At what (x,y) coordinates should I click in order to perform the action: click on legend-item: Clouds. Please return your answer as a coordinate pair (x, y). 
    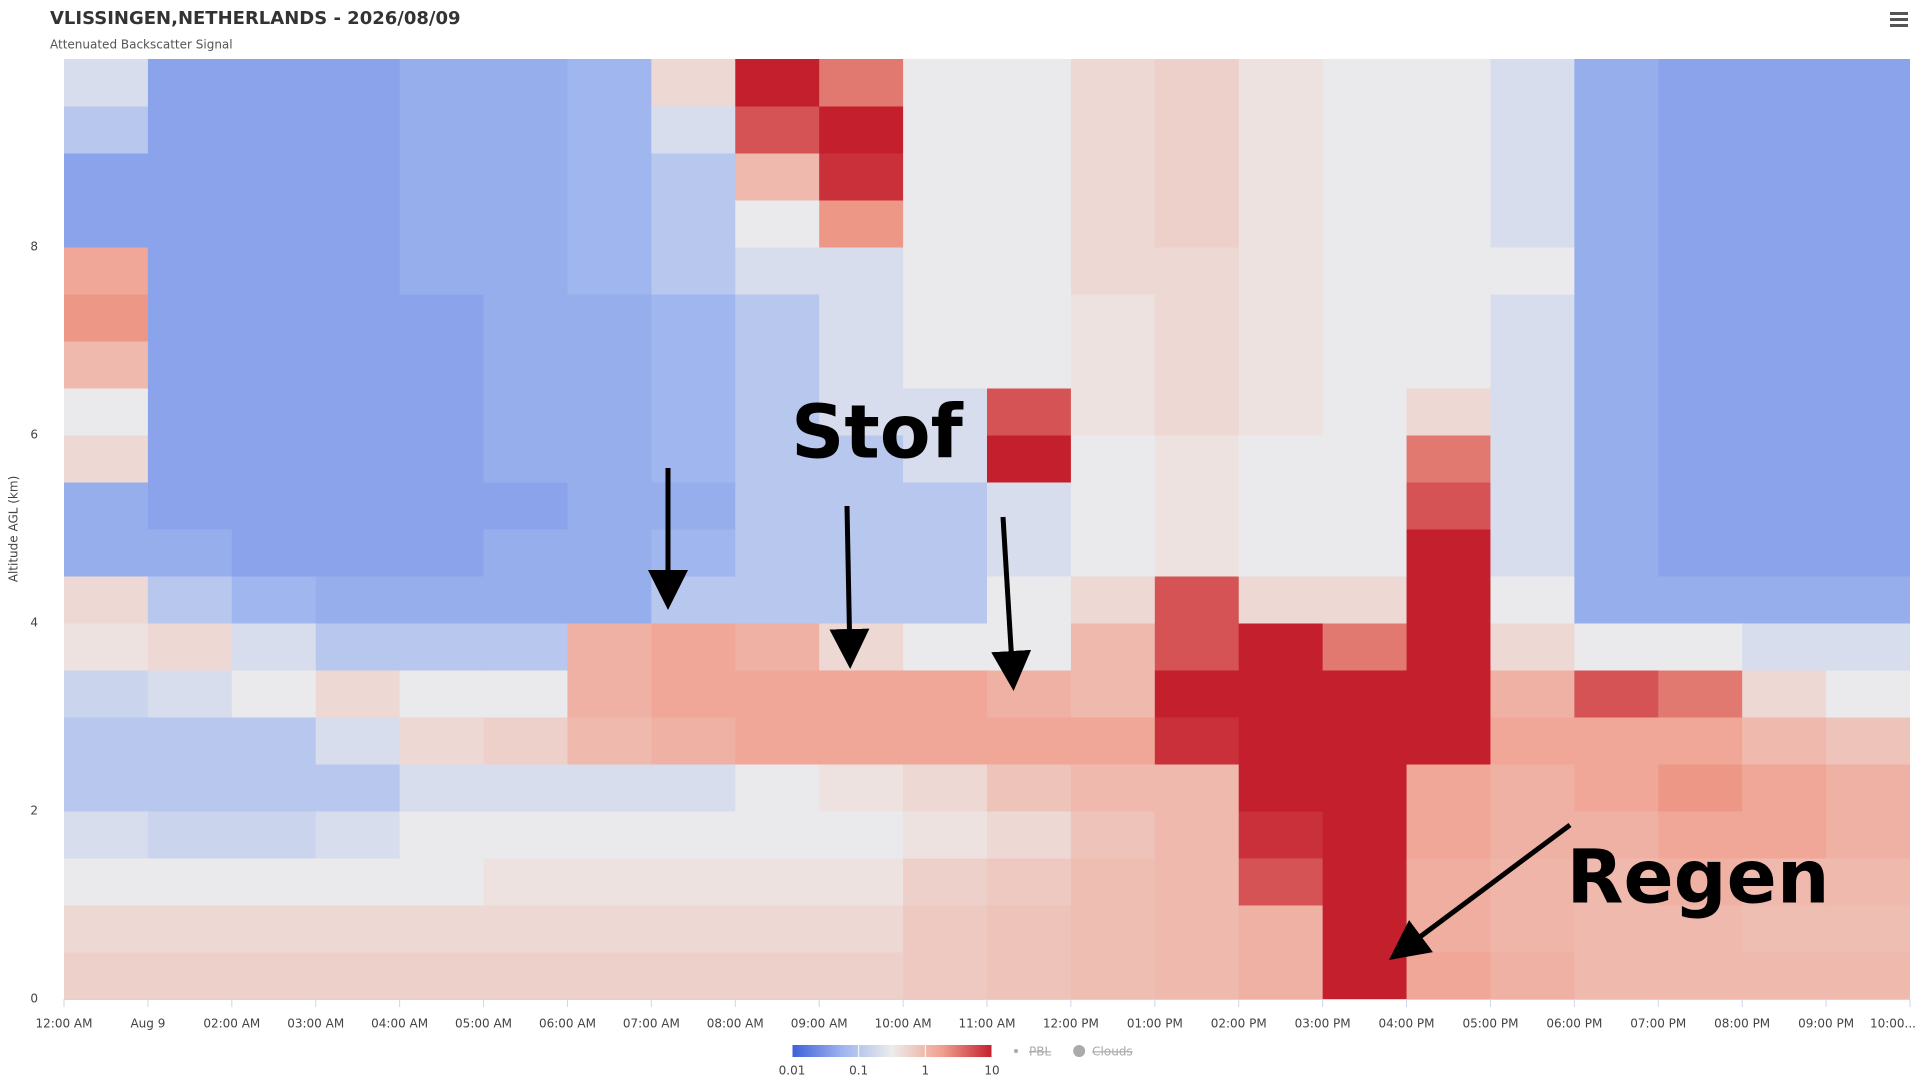
    Looking at the image, I should click on (1103, 1052).